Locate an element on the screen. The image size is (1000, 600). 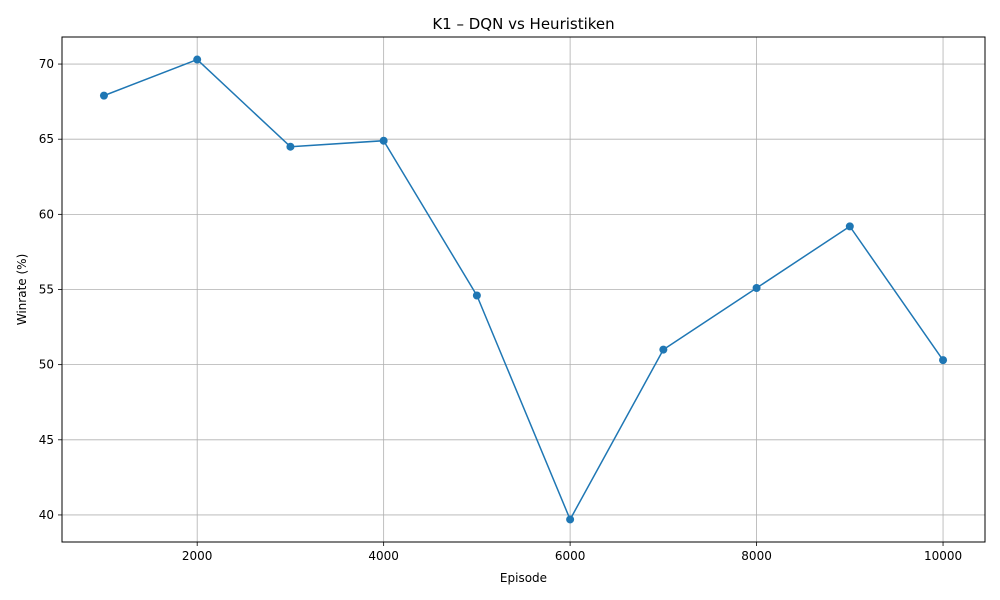
y-tick-label: 55 is located at coordinates (46, 290).